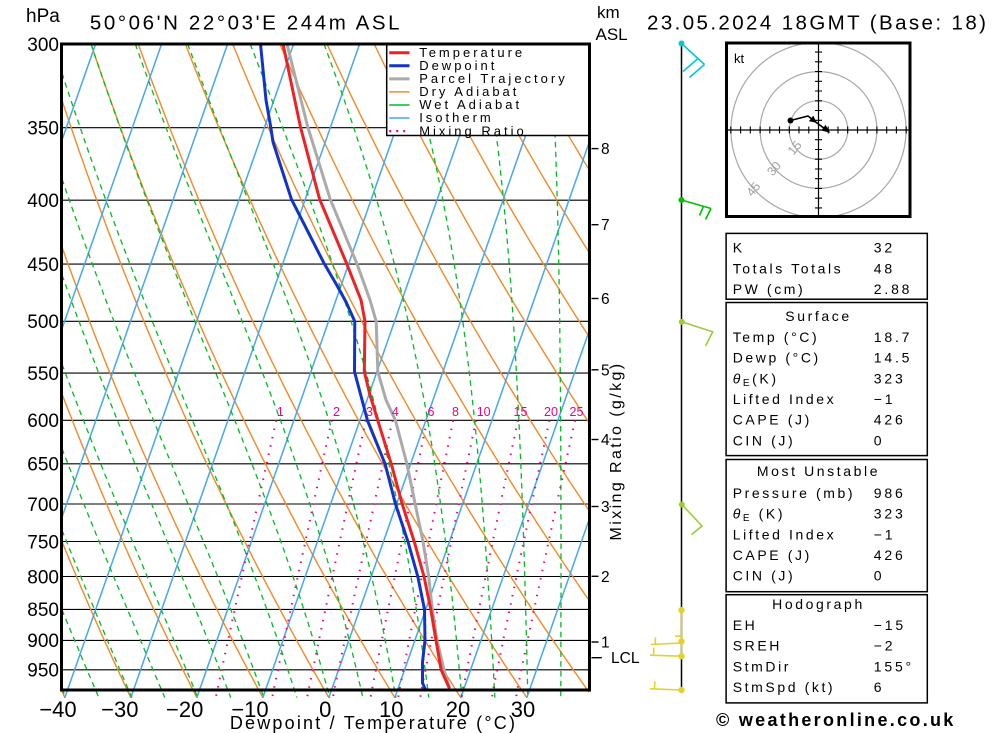 The width and height of the screenshot is (1000, 733). What do you see at coordinates (43, 610) in the screenshot?
I see `svg-text: 850` at bounding box center [43, 610].